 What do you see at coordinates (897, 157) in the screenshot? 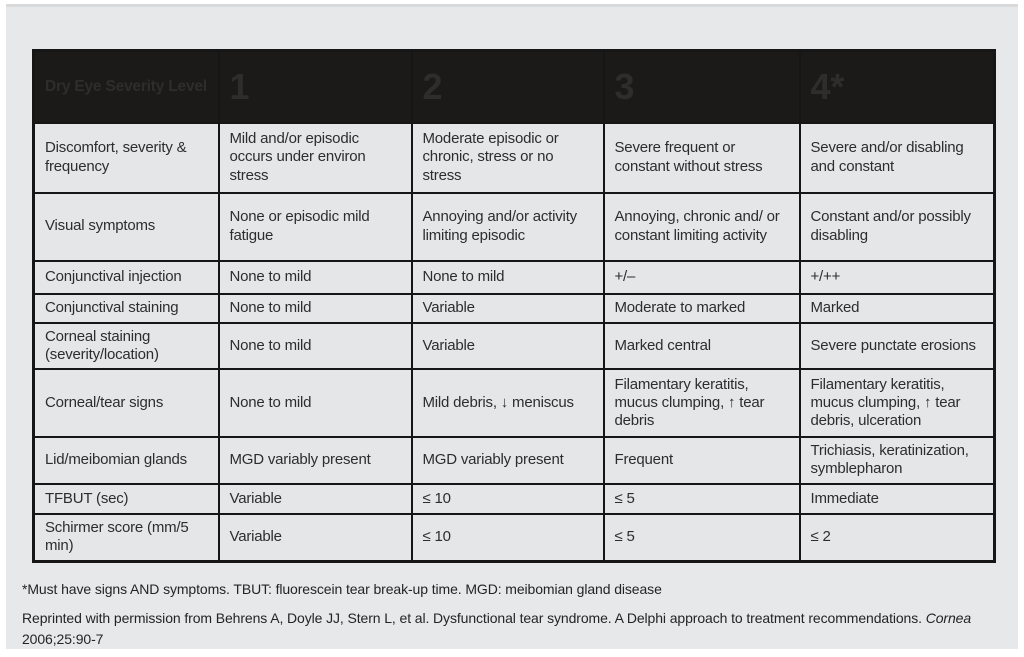
I see `cell: Severe and/or disabling and constant` at bounding box center [897, 157].